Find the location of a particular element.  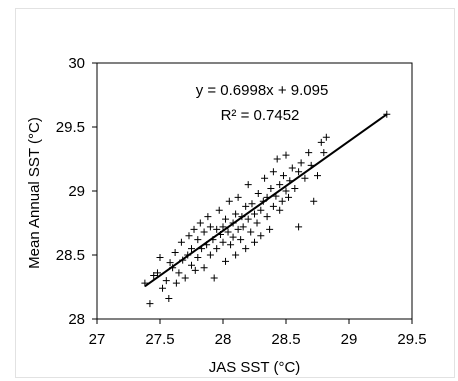

r-squared-label: R² = 0.7452 is located at coordinates (260, 115).